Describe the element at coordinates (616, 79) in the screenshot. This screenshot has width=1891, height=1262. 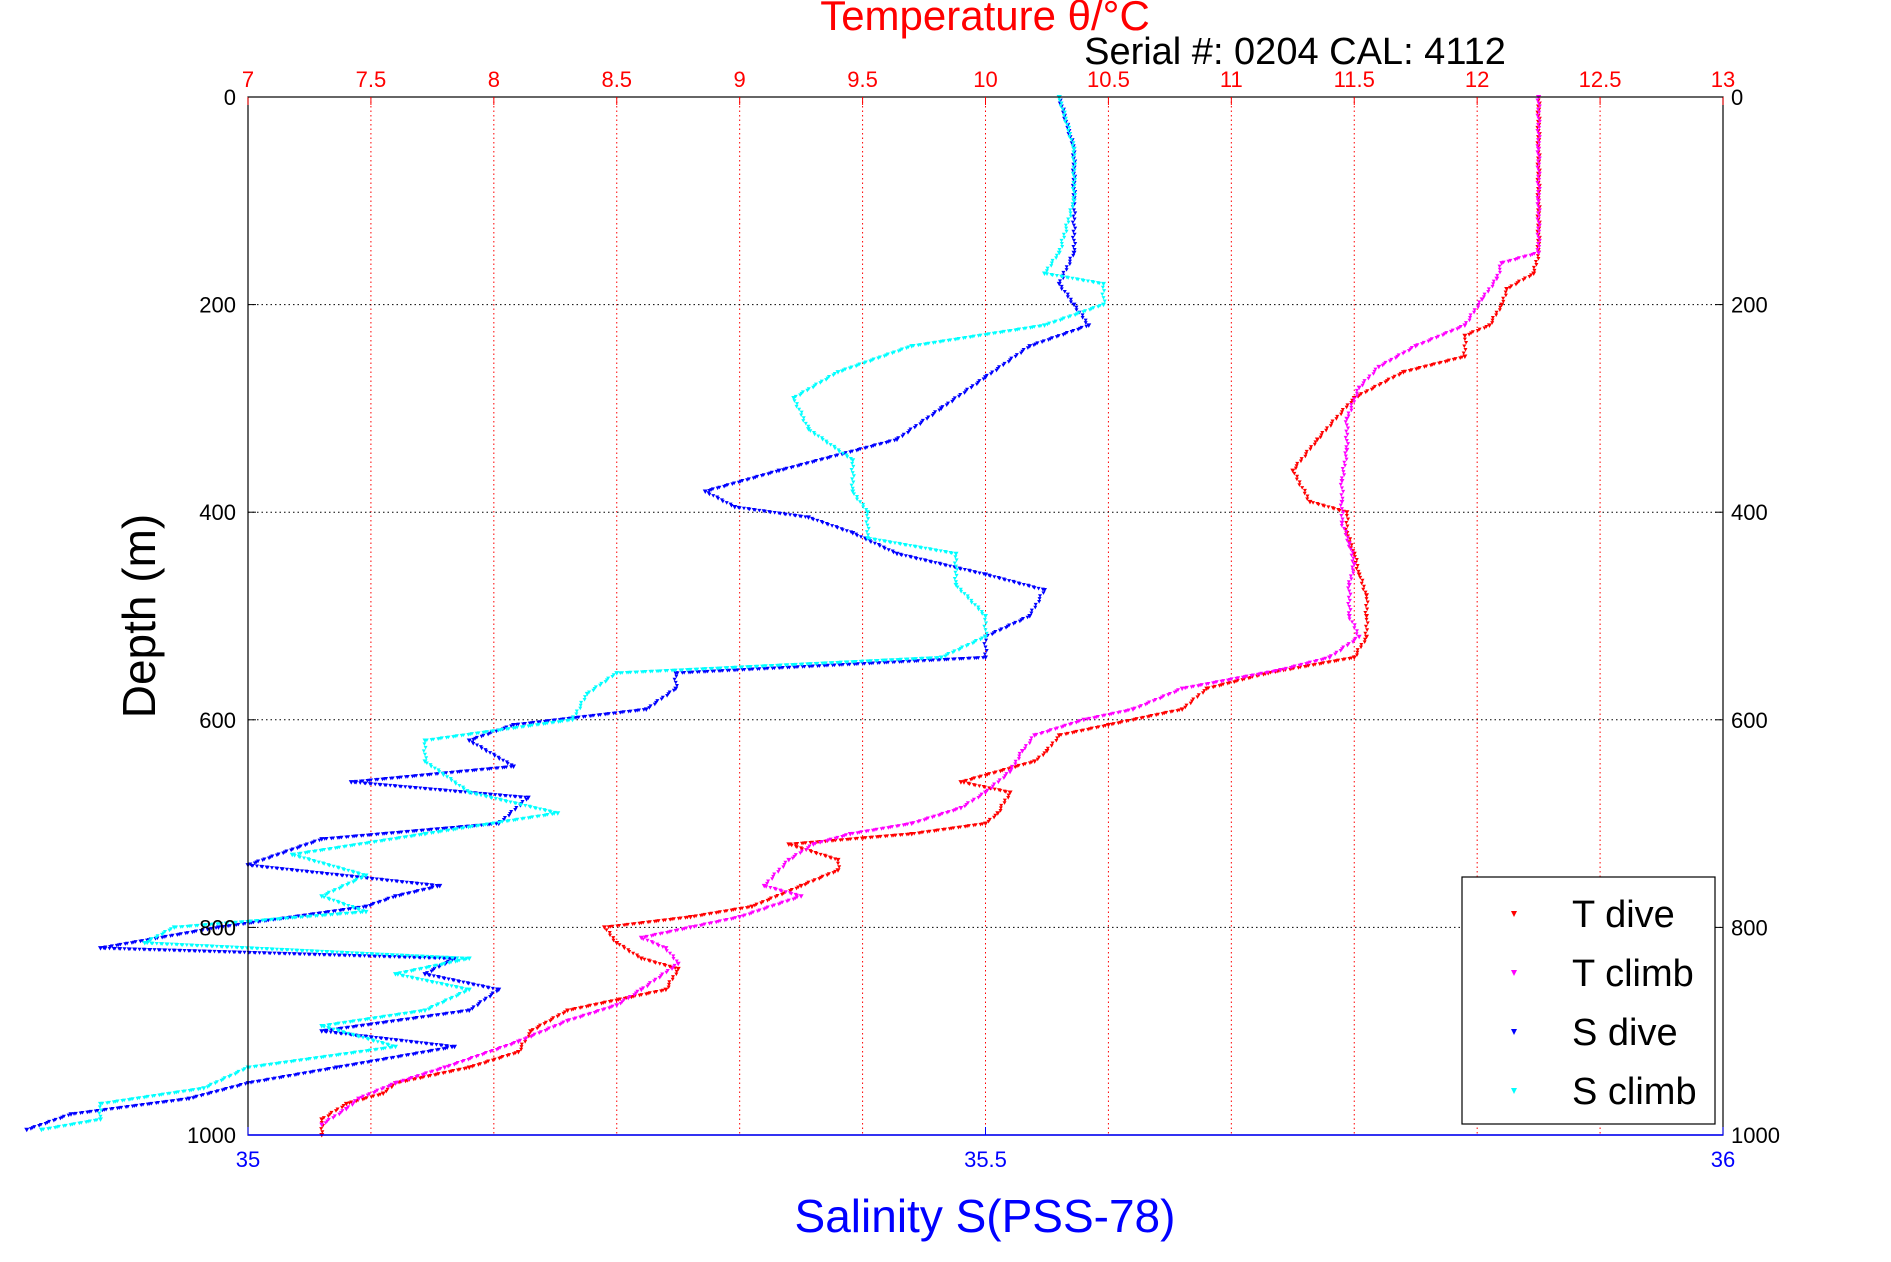
I see `temperature-tick-label: 8.5` at that location.